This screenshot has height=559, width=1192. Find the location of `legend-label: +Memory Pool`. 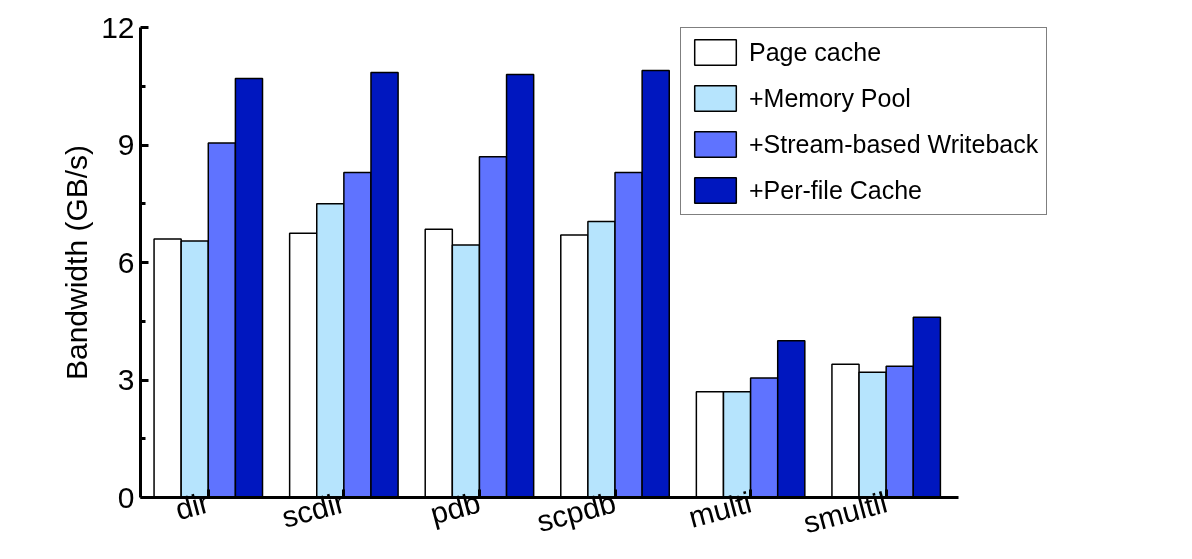

legend-label: +Memory Pool is located at coordinates (830, 98).